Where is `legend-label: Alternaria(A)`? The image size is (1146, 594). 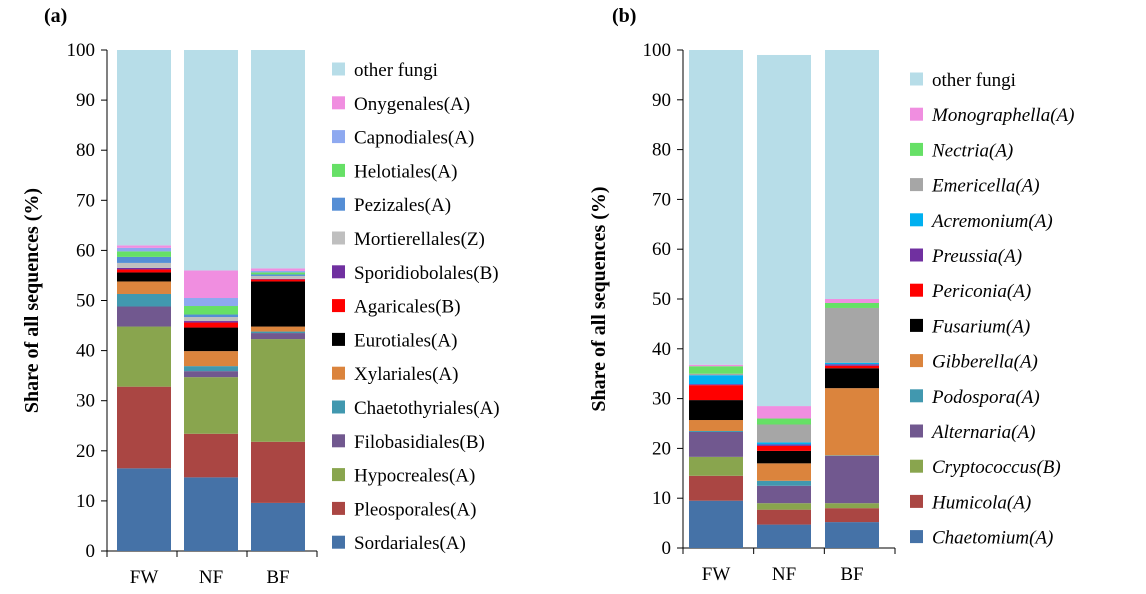
legend-label: Alternaria(A) is located at coordinates (982, 432).